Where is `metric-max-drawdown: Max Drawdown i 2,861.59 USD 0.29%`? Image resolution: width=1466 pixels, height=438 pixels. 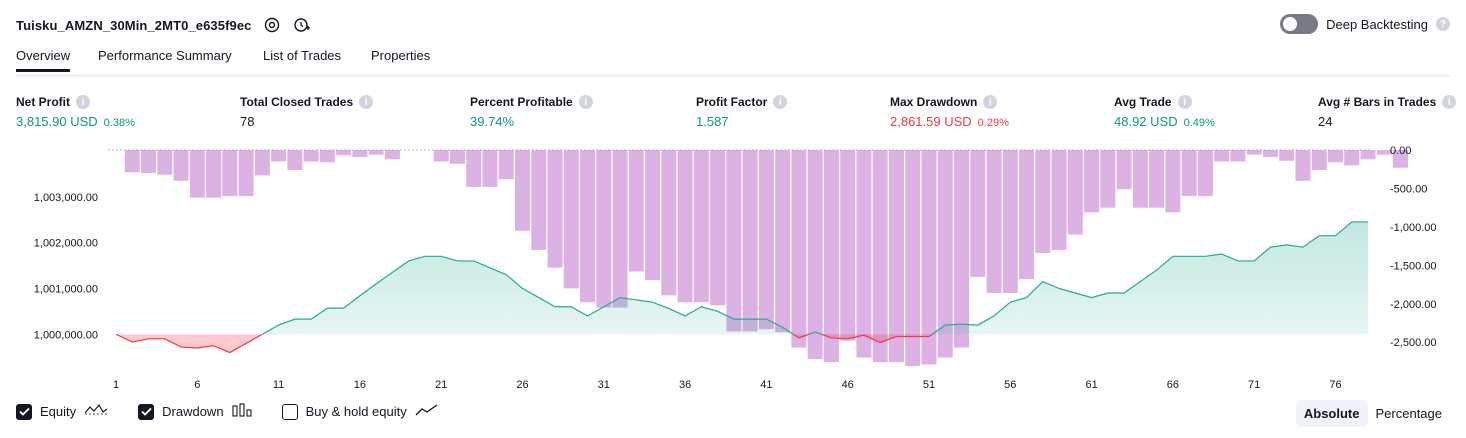
metric-max-drawdown: Max Drawdown i 2,861.59 USD 0.29% is located at coordinates (949, 111).